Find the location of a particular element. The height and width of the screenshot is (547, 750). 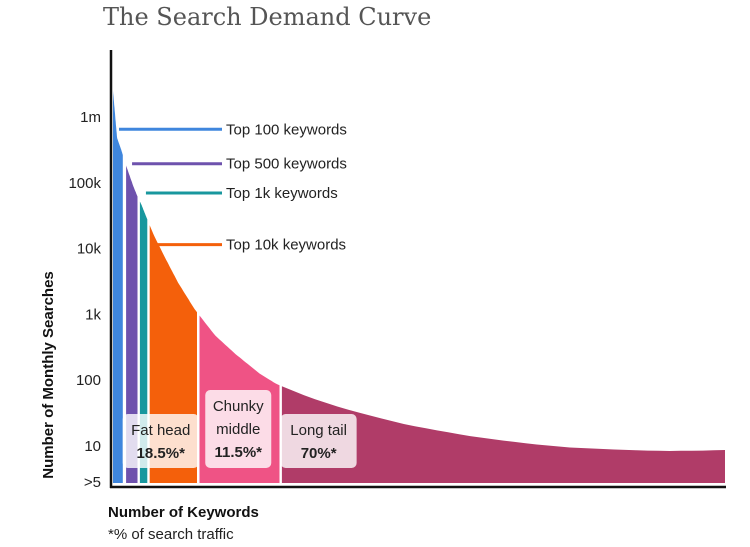

group-box-chunky-middle is located at coordinates (238, 429).